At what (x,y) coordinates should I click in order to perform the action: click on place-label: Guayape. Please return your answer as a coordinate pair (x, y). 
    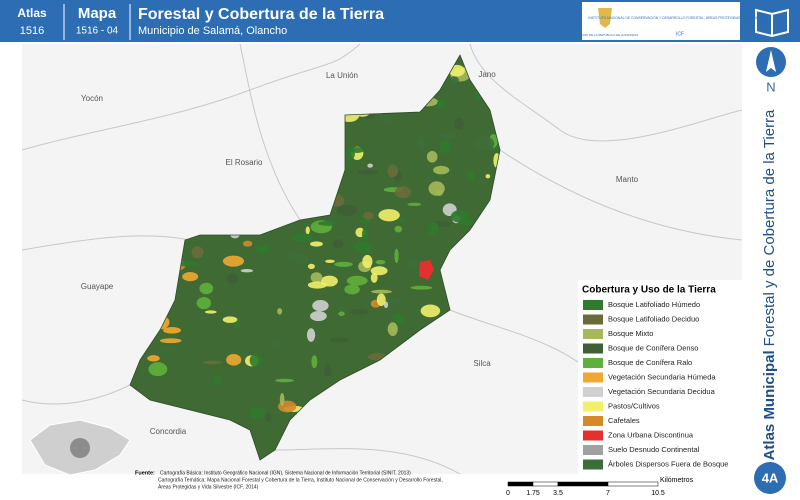
    Looking at the image, I should click on (97, 286).